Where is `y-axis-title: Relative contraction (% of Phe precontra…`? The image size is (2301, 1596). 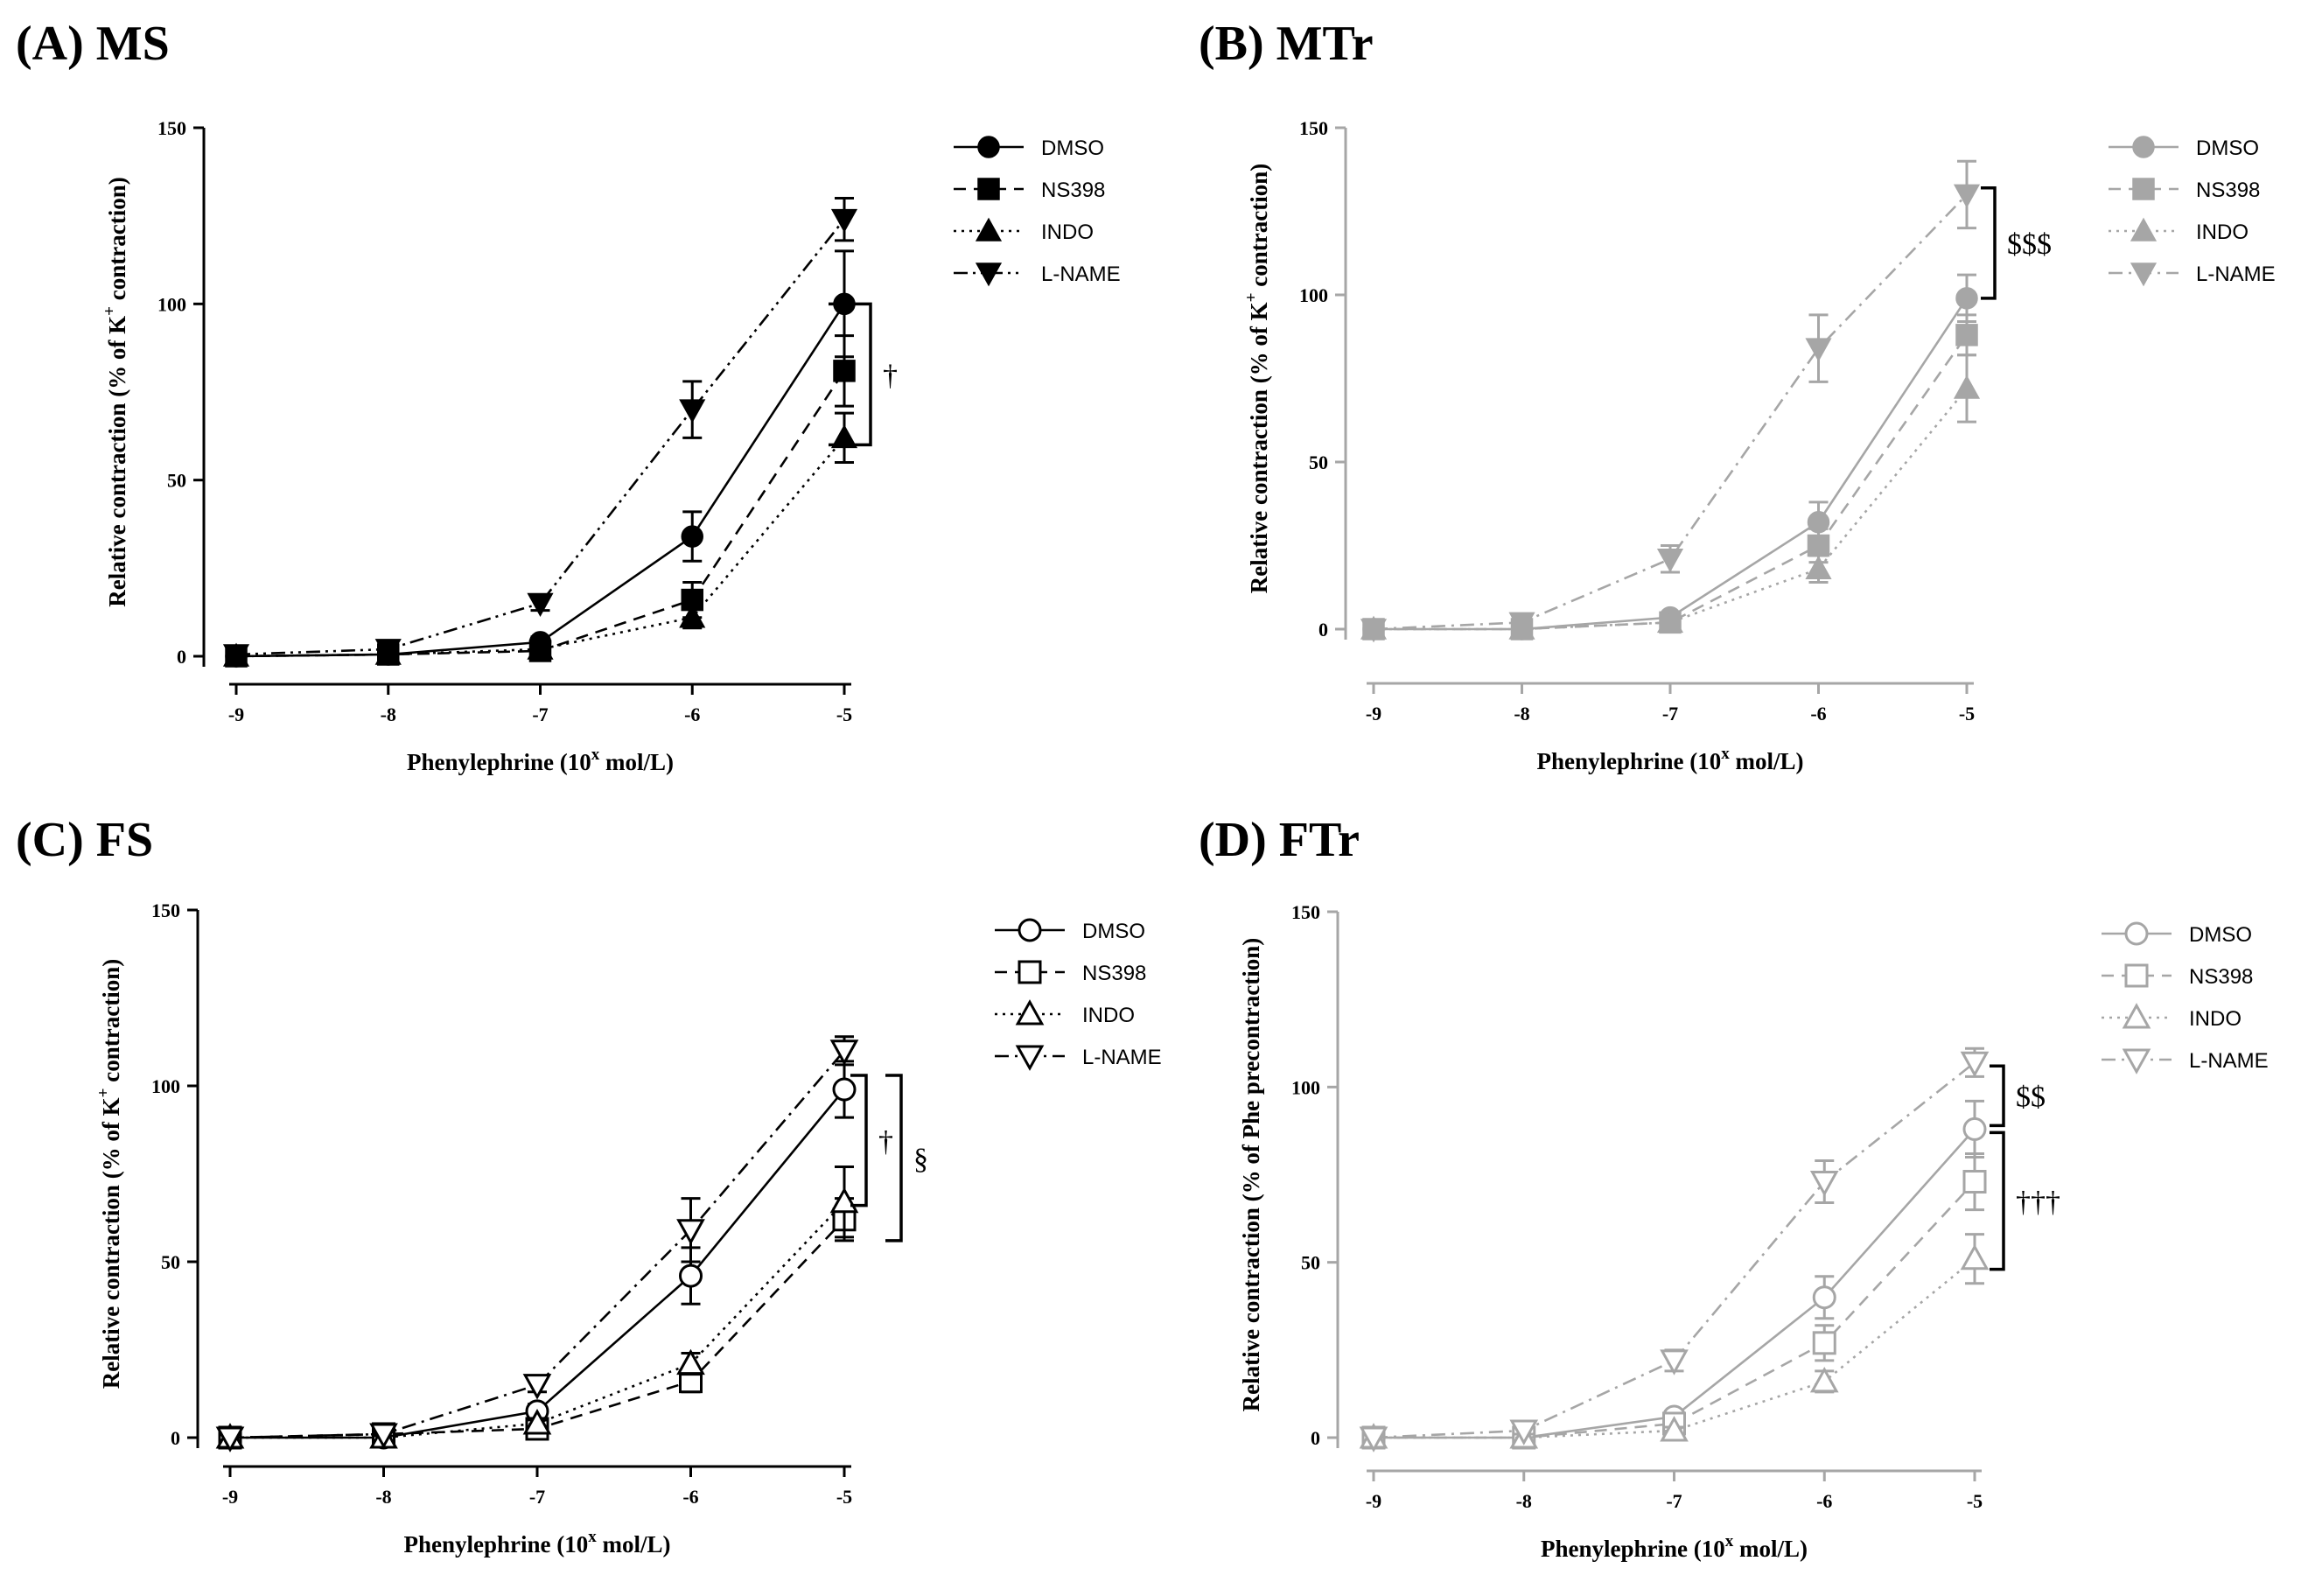
y-axis-title: Relative contraction (% of Phe precontra… is located at coordinates (1251, 1175).